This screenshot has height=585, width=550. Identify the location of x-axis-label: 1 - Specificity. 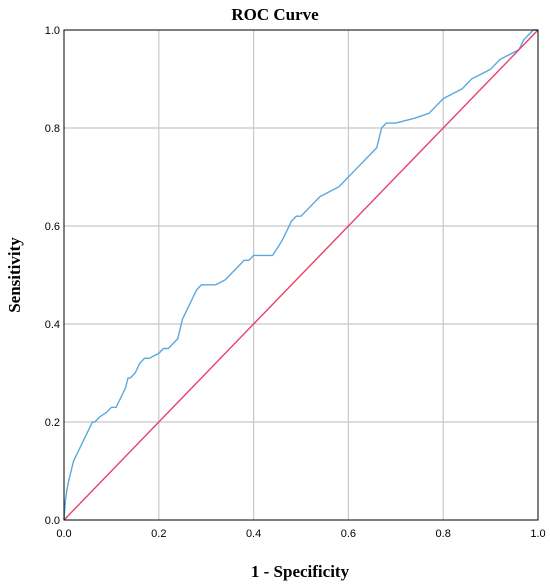
(300, 571).